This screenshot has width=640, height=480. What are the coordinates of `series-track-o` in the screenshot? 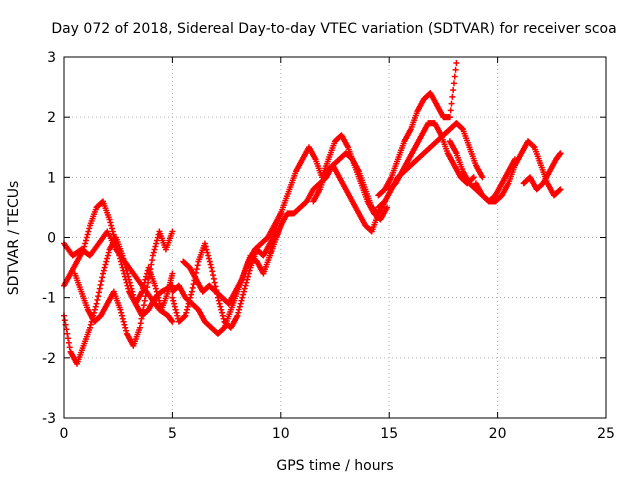 It's located at (518, 171).